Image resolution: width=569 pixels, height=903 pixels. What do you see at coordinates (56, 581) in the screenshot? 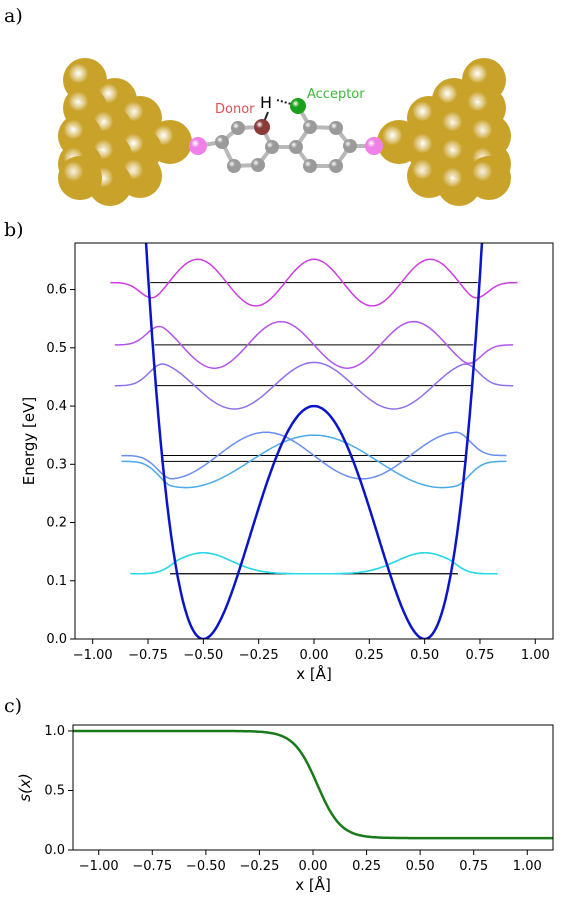
I see `y-tick-label: 0.1` at bounding box center [56, 581].